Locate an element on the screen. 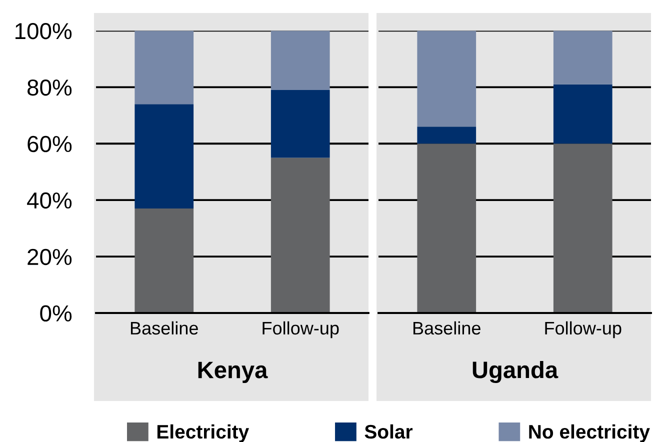 This screenshot has width=657, height=442. y-tick-label: 80% is located at coordinates (50, 87).